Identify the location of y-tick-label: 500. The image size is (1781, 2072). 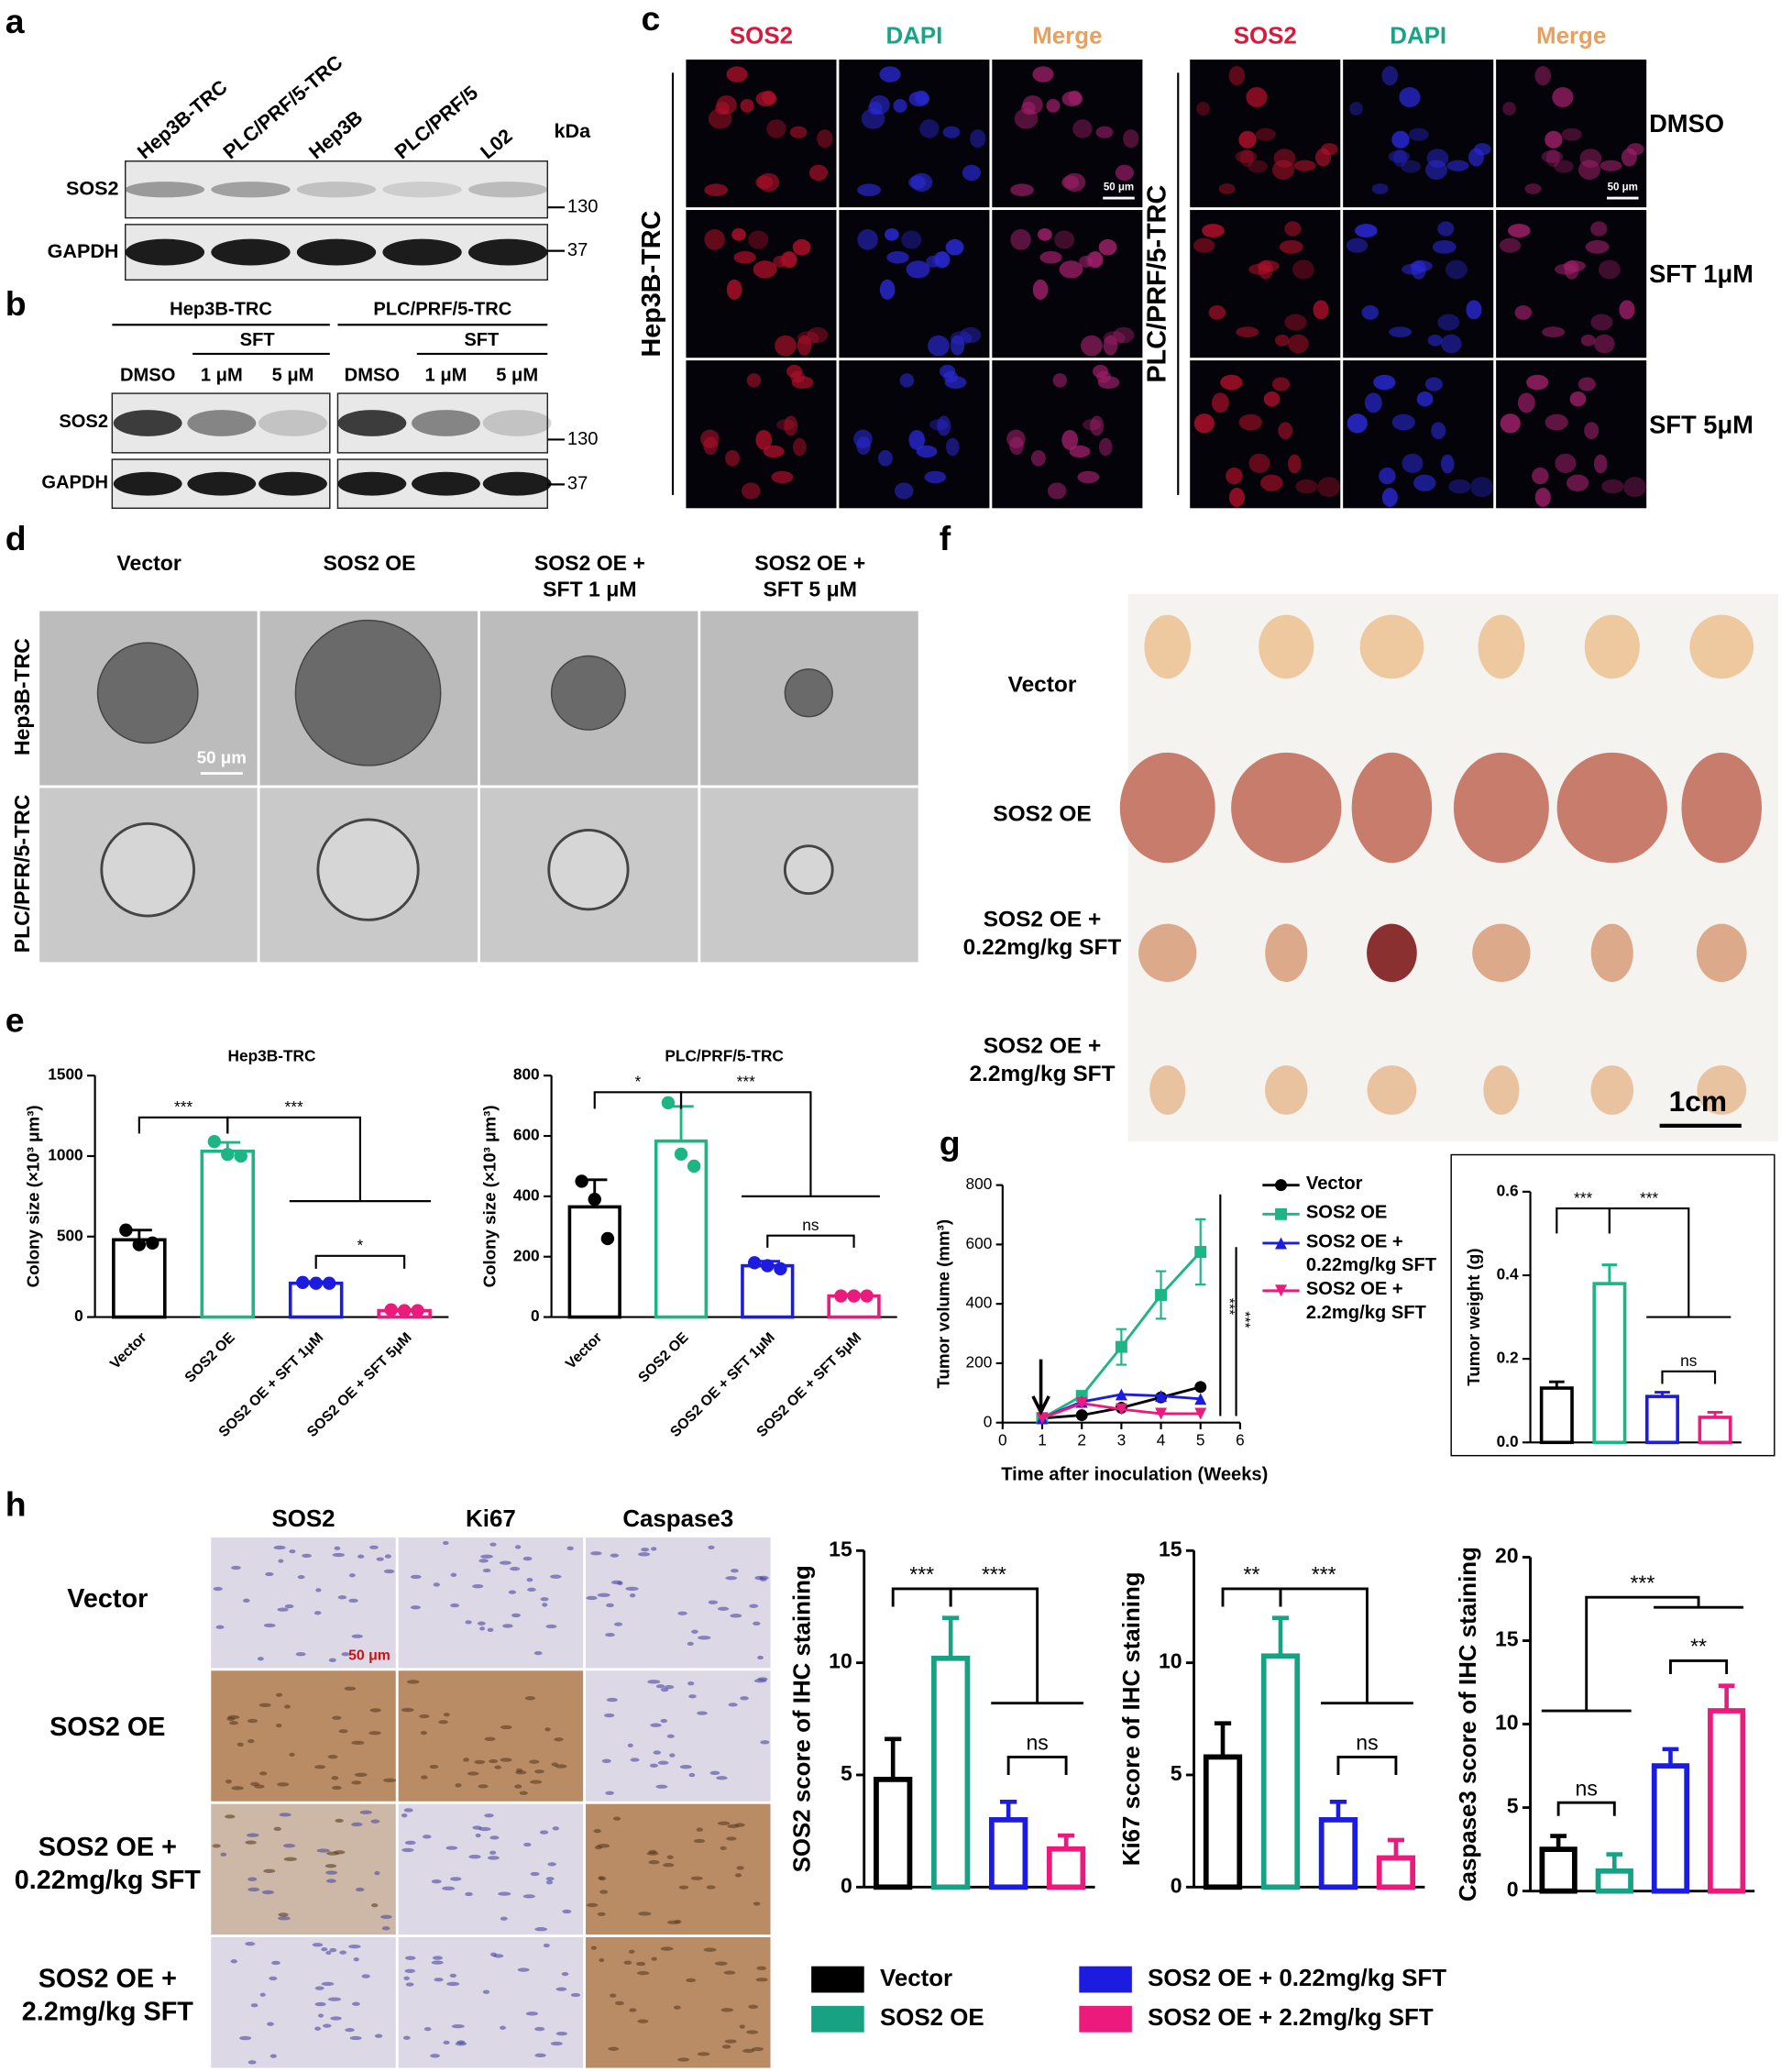
(70, 1235).